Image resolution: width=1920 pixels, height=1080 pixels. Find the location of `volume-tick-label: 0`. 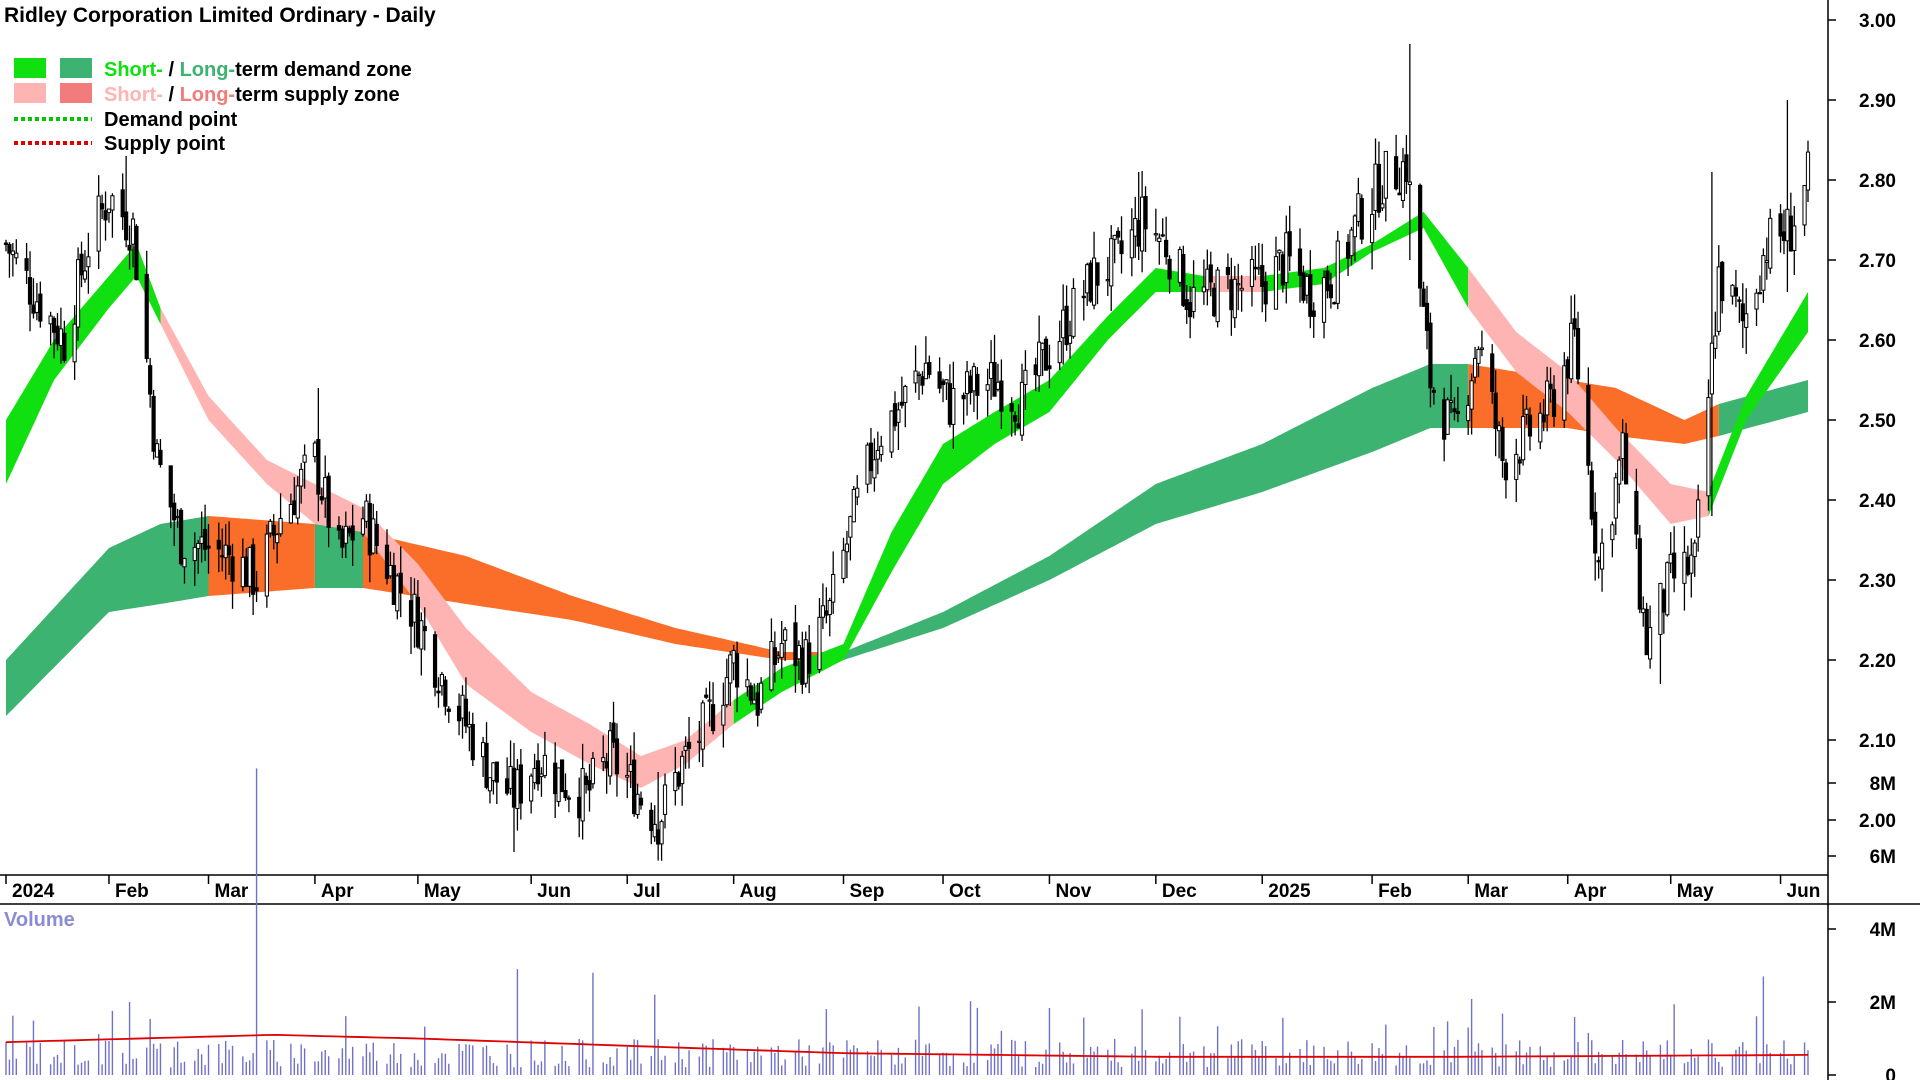

volume-tick-label: 0 is located at coordinates (1890, 1073).